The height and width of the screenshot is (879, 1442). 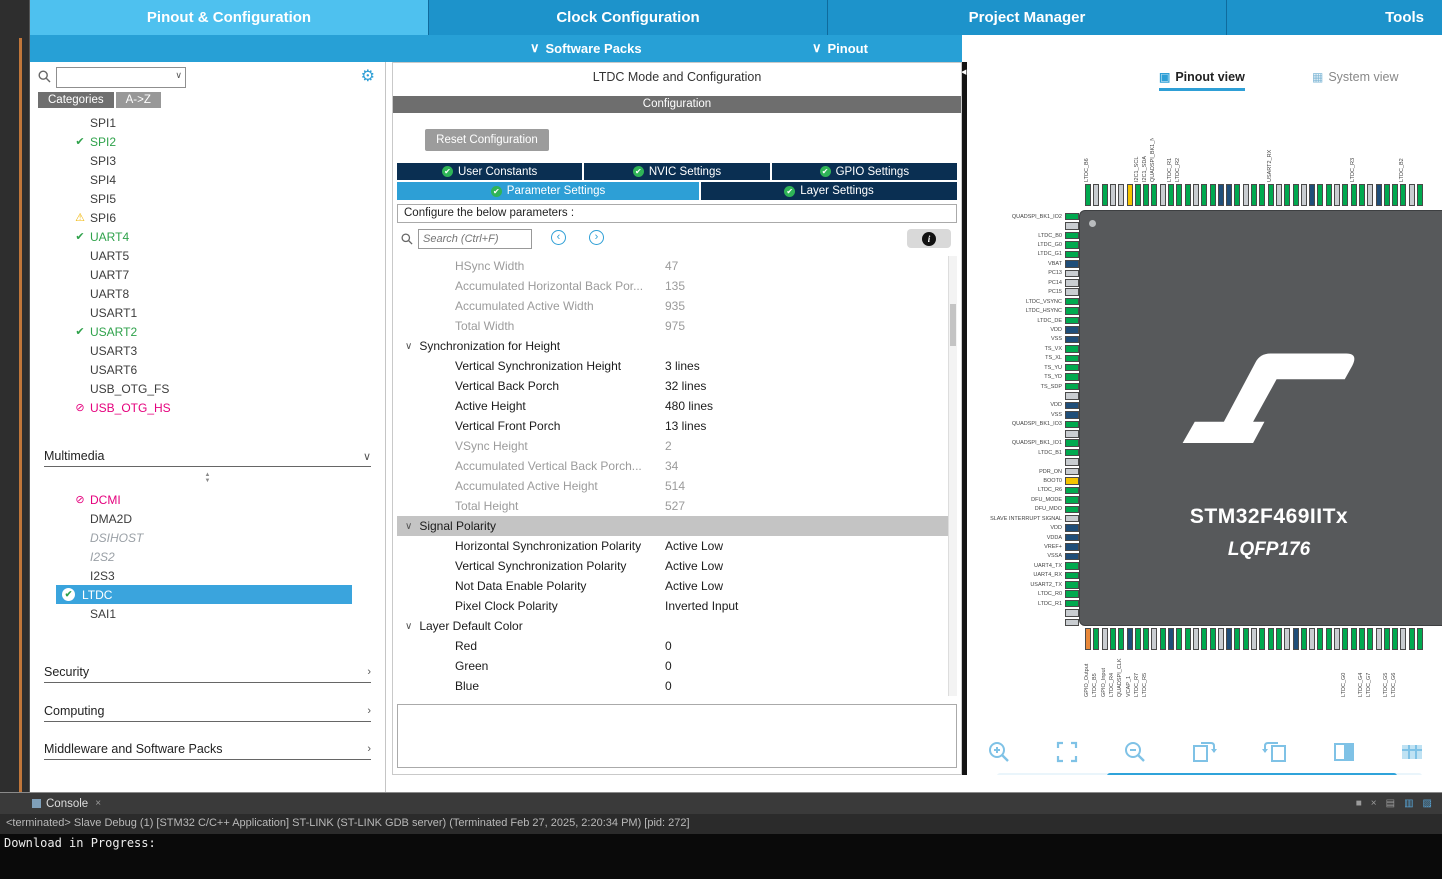 What do you see at coordinates (1067, 752) in the screenshot?
I see `best-fit-icon` at bounding box center [1067, 752].